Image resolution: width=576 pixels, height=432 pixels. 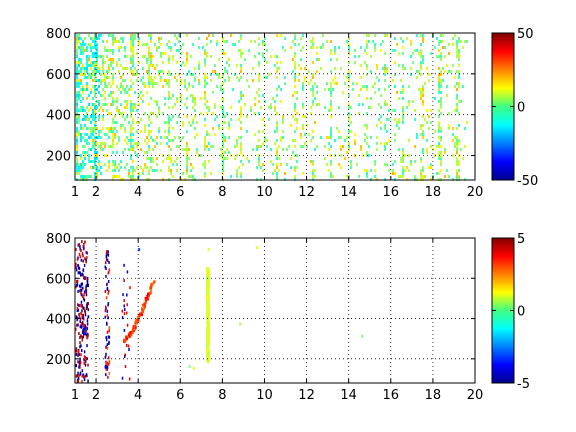 What do you see at coordinates (75, 395) in the screenshot?
I see `bottom-x-tick-label: 1` at bounding box center [75, 395].